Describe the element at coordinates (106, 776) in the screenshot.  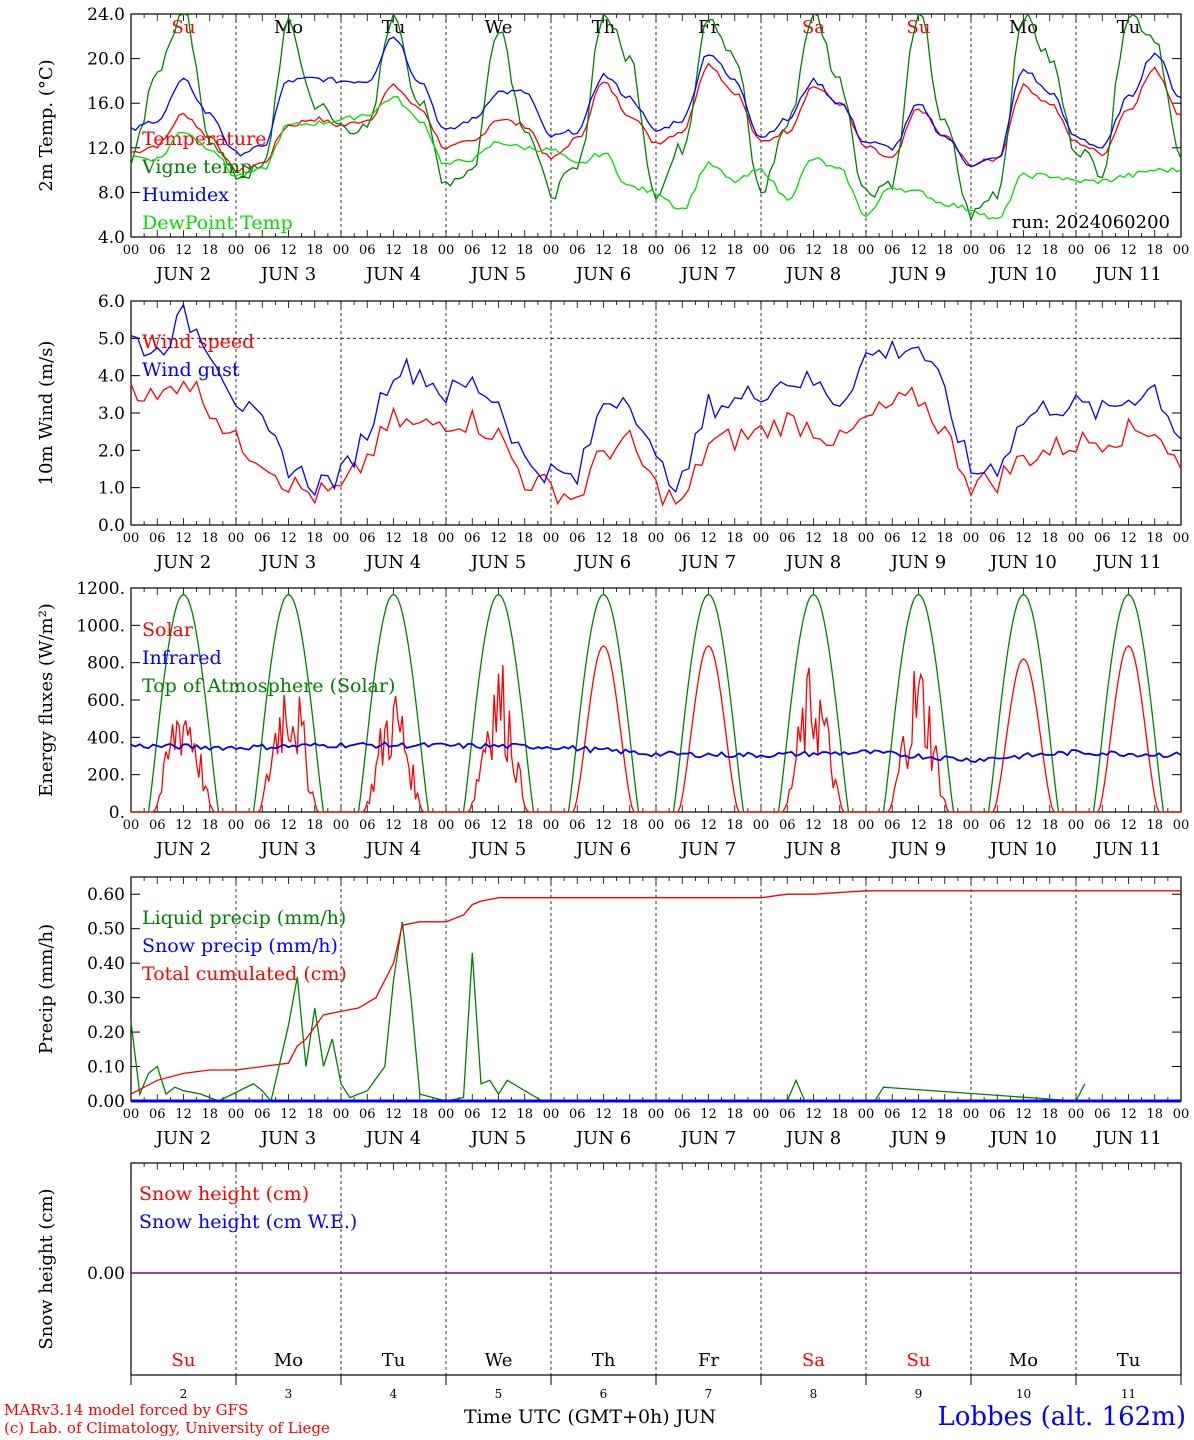
I see `y-tick-label: 200.` at that location.